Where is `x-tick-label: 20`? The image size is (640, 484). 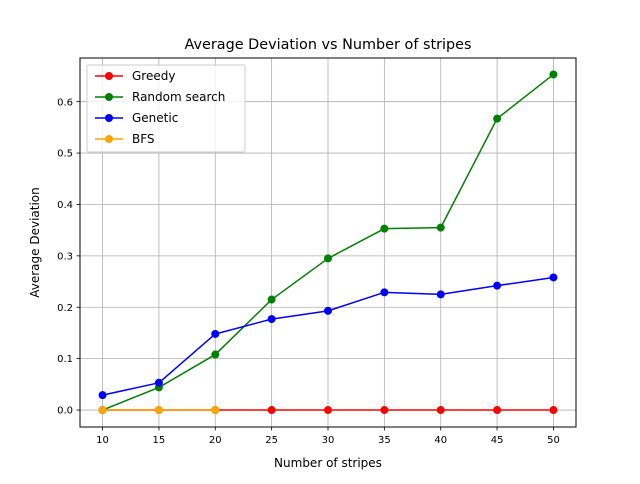
x-tick-label: 20 is located at coordinates (215, 440).